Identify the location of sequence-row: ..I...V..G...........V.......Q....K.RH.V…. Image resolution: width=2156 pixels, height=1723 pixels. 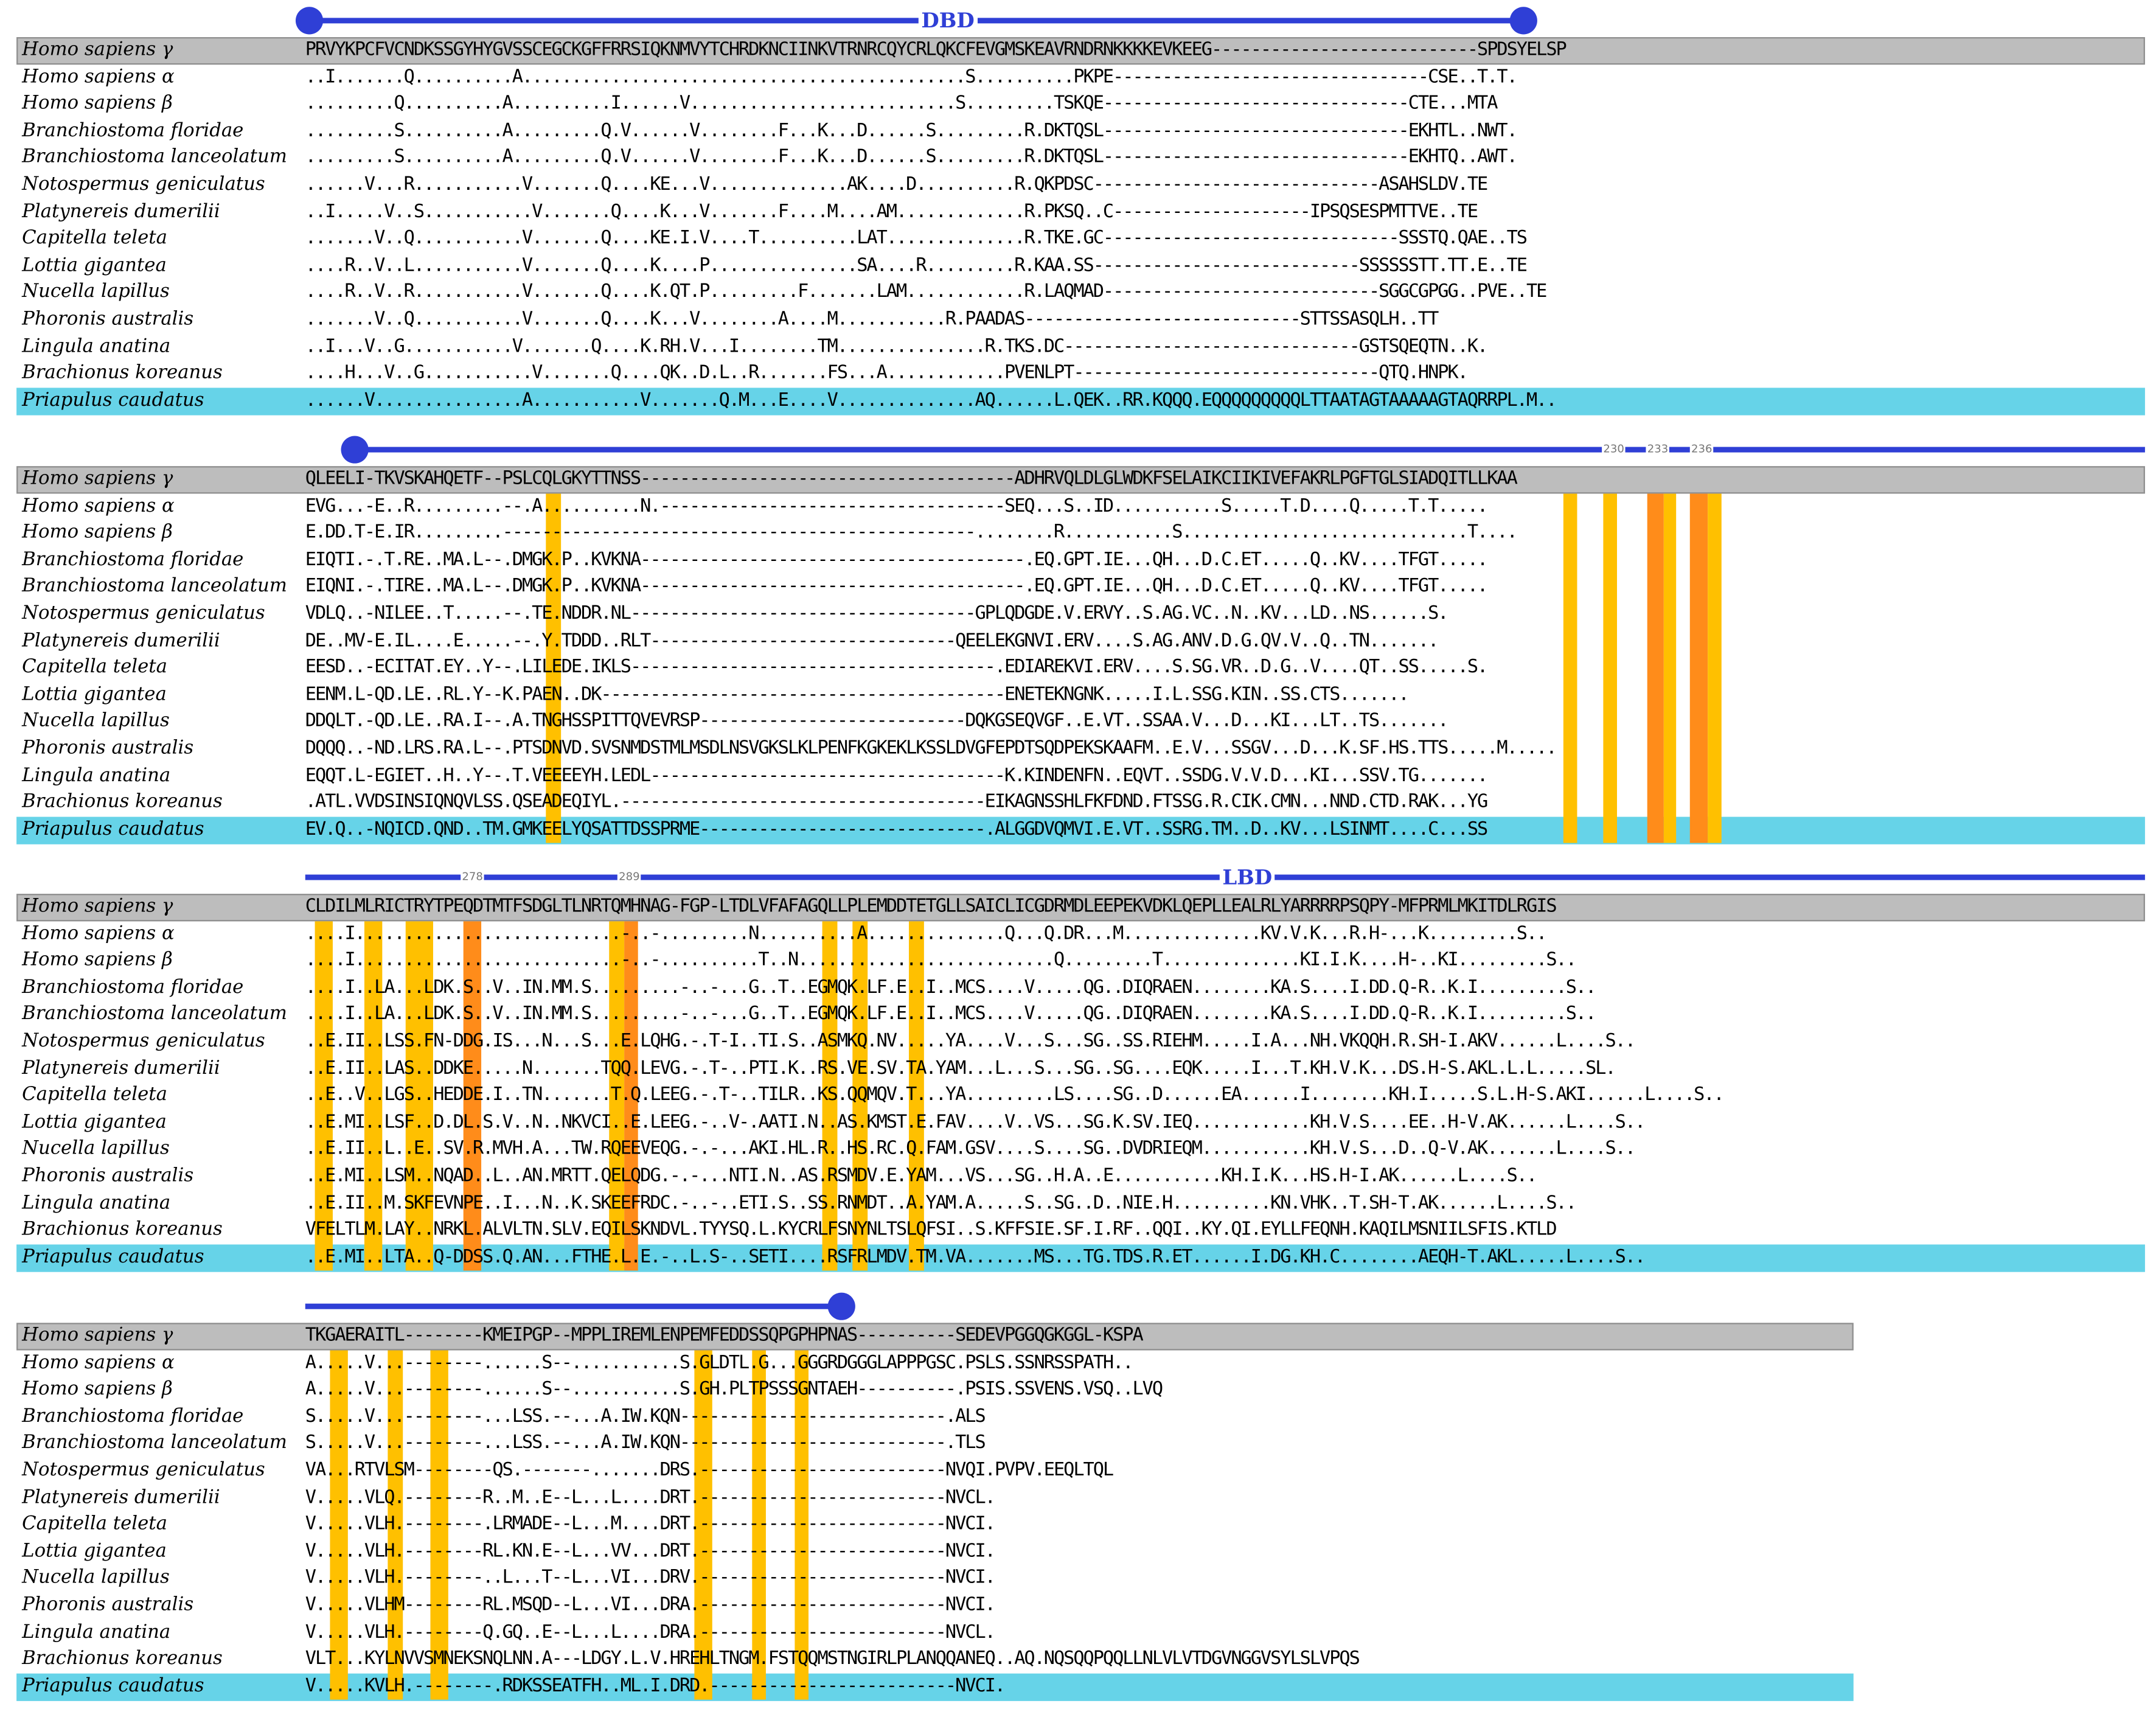
(897, 346).